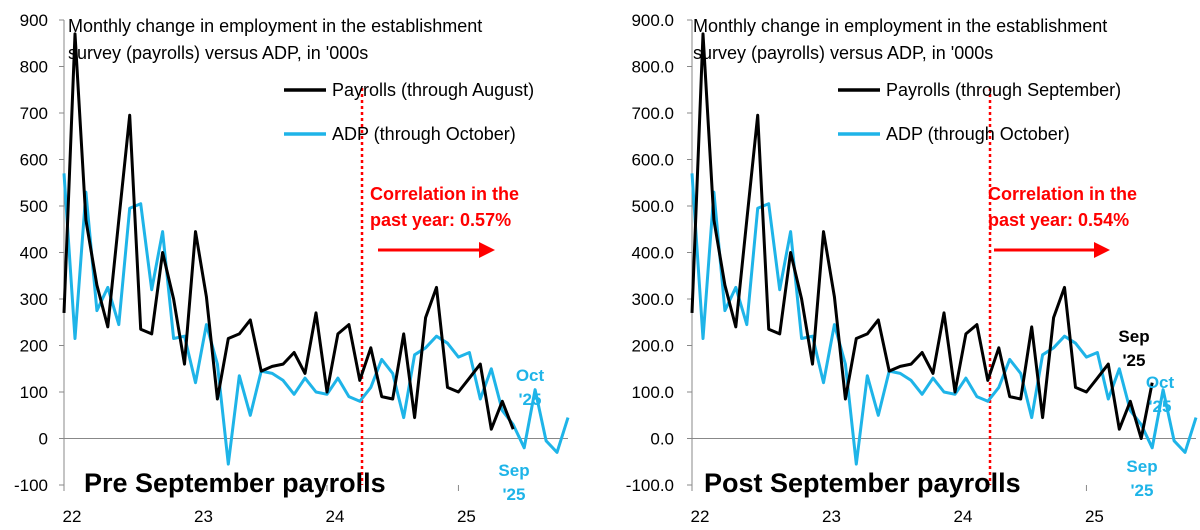  What do you see at coordinates (652, 67) in the screenshot?
I see `y-tick-label: 800.0` at bounding box center [652, 67].